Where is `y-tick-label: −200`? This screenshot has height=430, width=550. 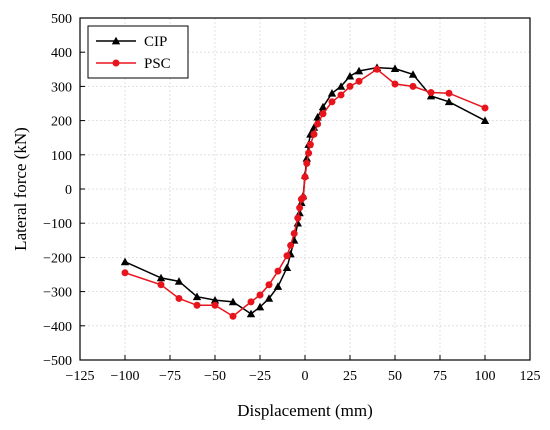 y-tick-label: −200 is located at coordinates (57, 258).